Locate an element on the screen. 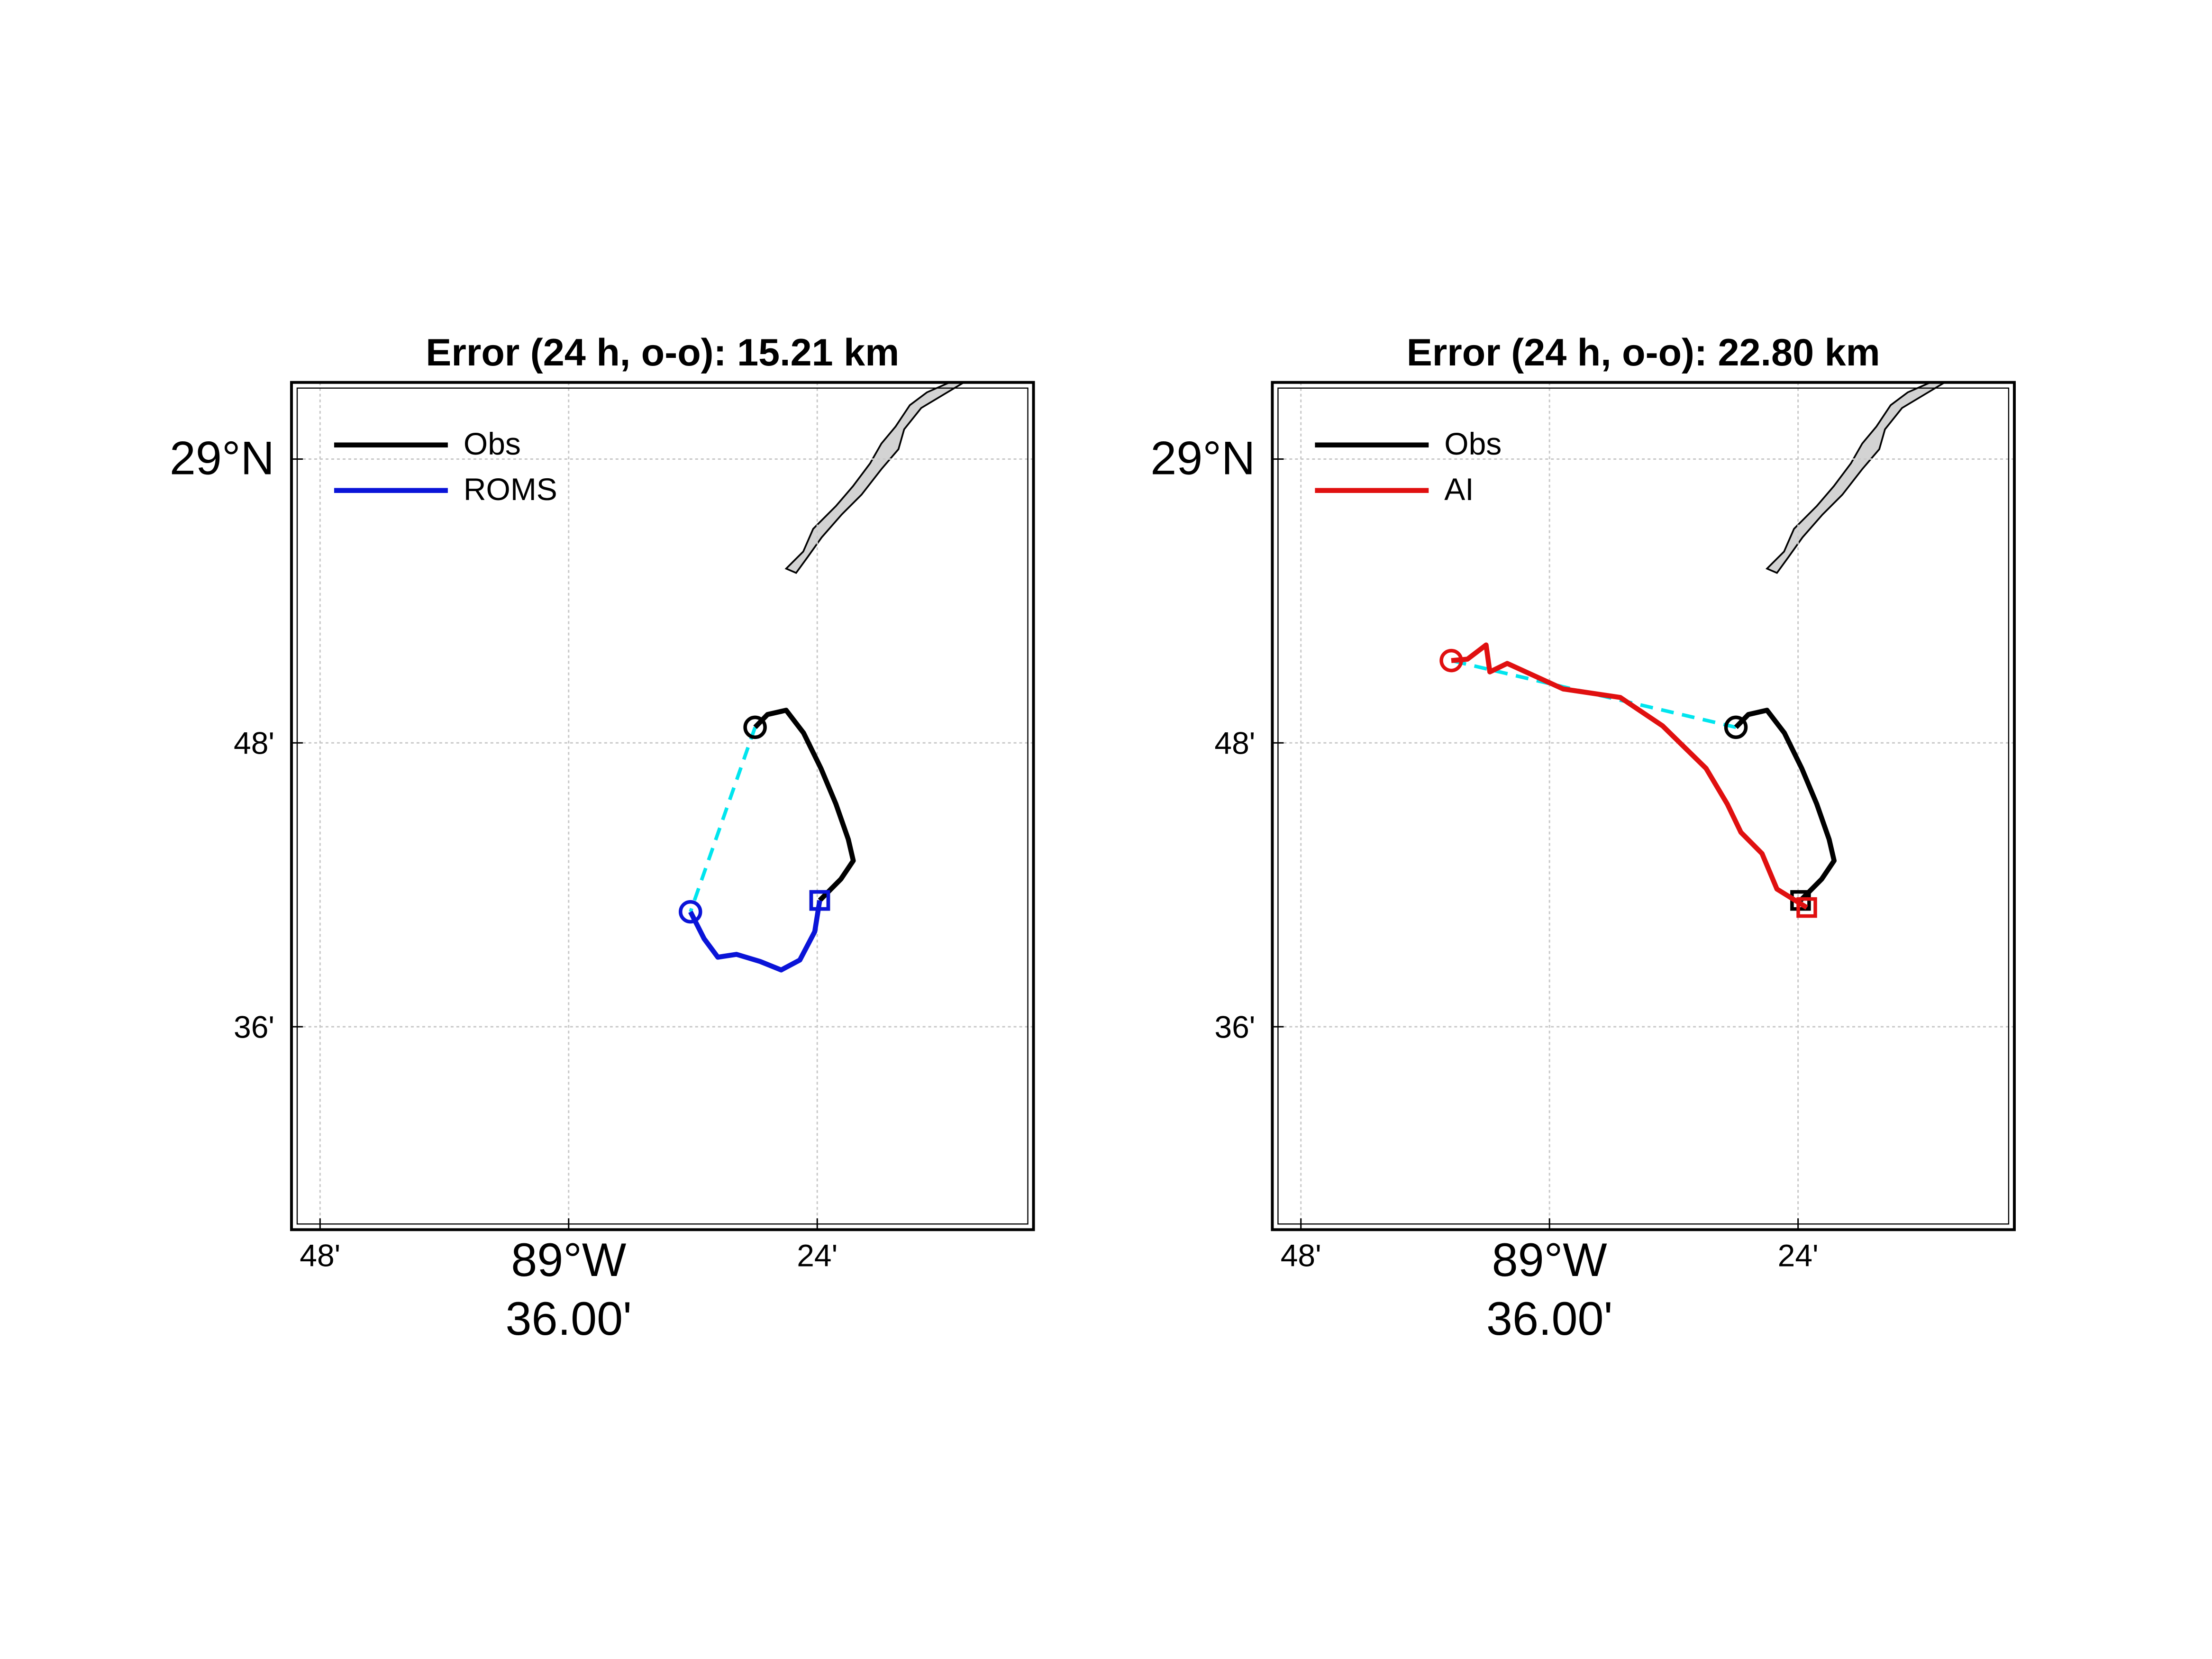 The width and height of the screenshot is (2212, 1659). legend-label: AI is located at coordinates (1459, 489).